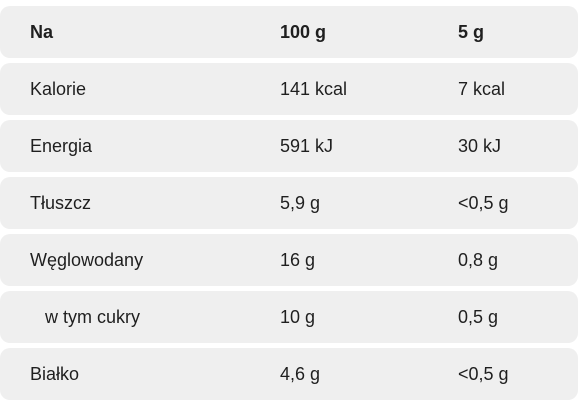 The height and width of the screenshot is (406, 580). What do you see at coordinates (87, 259) in the screenshot?
I see `nutrient-name: Węglowodany` at bounding box center [87, 259].